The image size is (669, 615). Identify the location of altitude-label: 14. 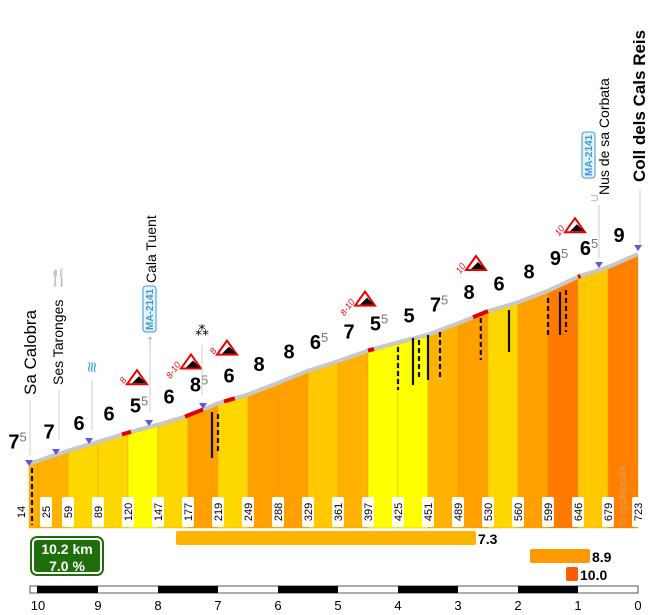
(21, 512).